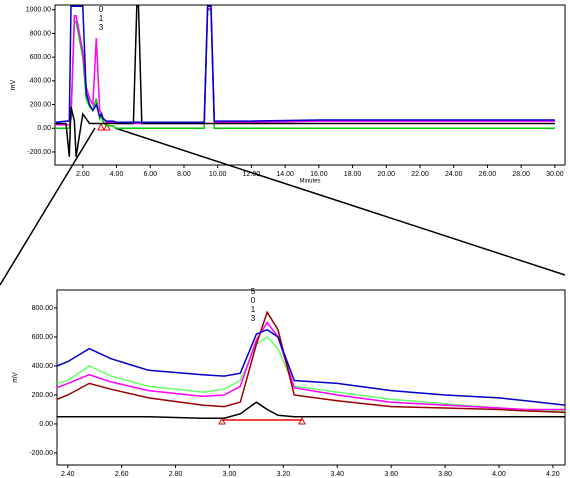 This screenshot has width=570, height=478. Describe the element at coordinates (454, 174) in the screenshot. I see `x-tick-label: 24.00` at that location.